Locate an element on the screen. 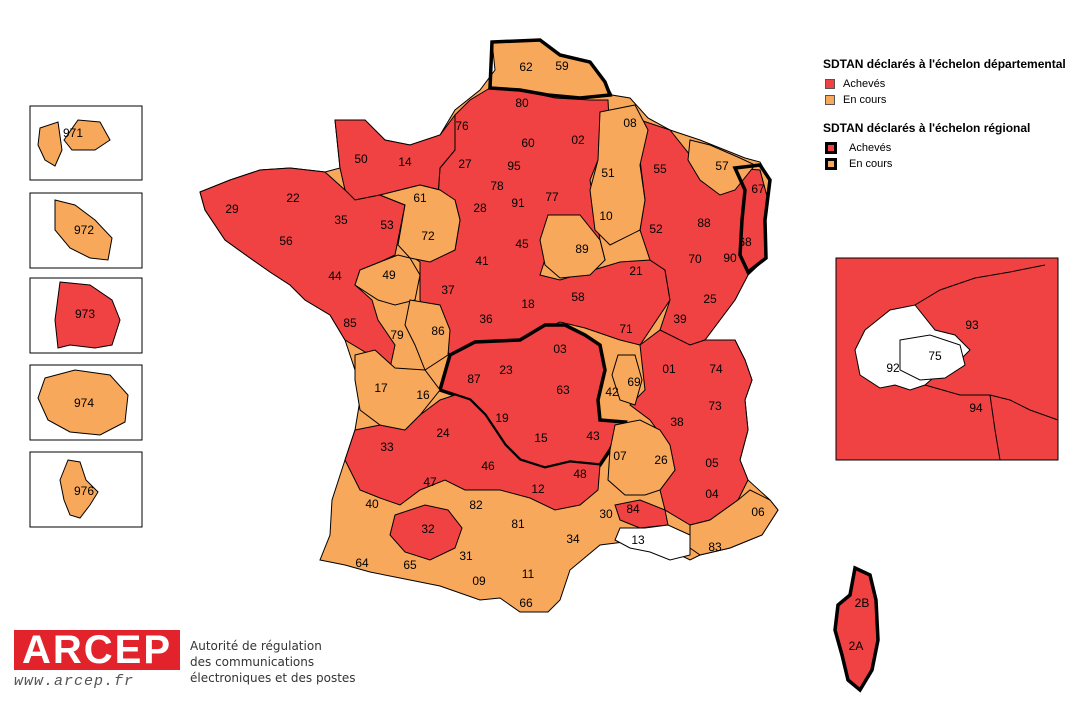 The width and height of the screenshot is (1085, 702). swatch-region-in-progress is located at coordinates (831, 164).